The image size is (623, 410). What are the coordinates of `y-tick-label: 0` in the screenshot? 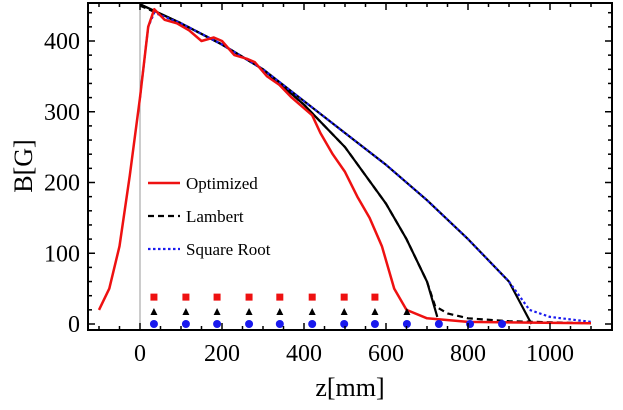 It's located at (74, 325).